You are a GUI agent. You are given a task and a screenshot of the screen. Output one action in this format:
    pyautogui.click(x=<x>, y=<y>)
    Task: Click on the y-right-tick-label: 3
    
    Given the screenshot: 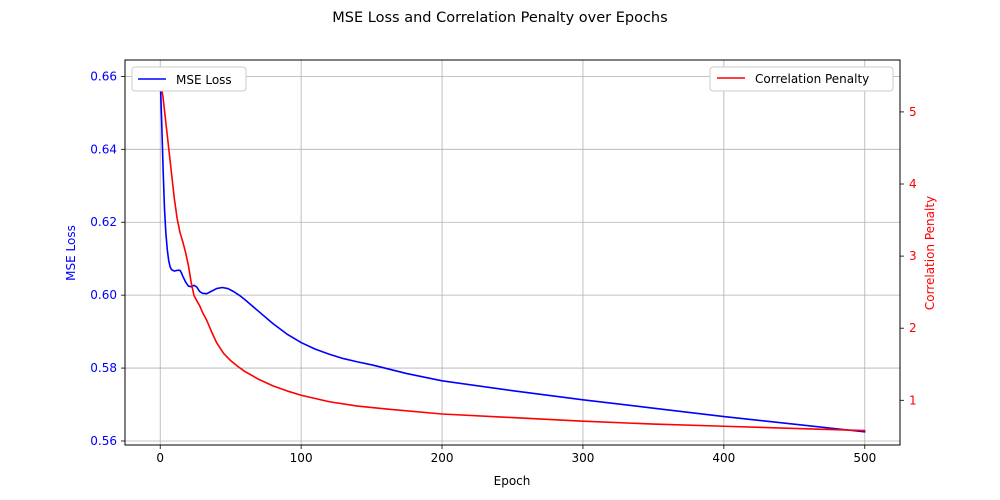 What is the action you would take?
    pyautogui.click(x=913, y=256)
    